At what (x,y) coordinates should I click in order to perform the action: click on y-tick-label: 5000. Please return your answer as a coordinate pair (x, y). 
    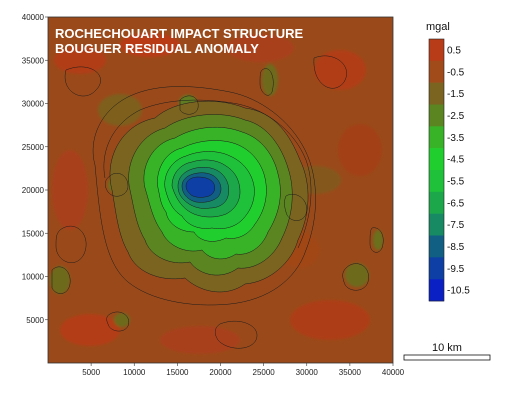
    Looking at the image, I should click on (35, 320).